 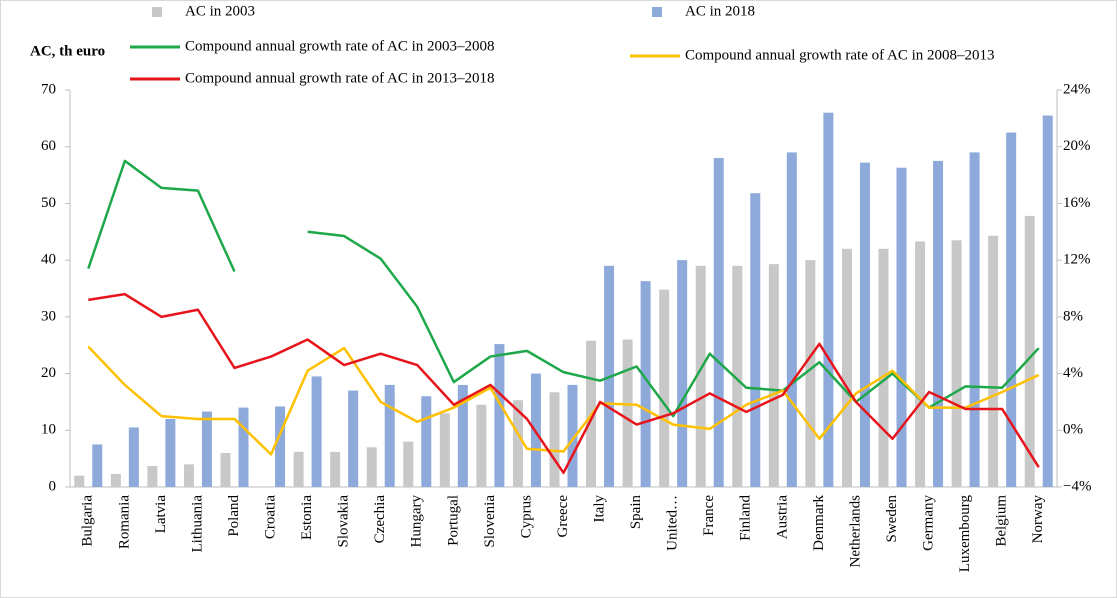 What do you see at coordinates (819, 523) in the screenshot?
I see `x-tick-label: Denmark` at bounding box center [819, 523].